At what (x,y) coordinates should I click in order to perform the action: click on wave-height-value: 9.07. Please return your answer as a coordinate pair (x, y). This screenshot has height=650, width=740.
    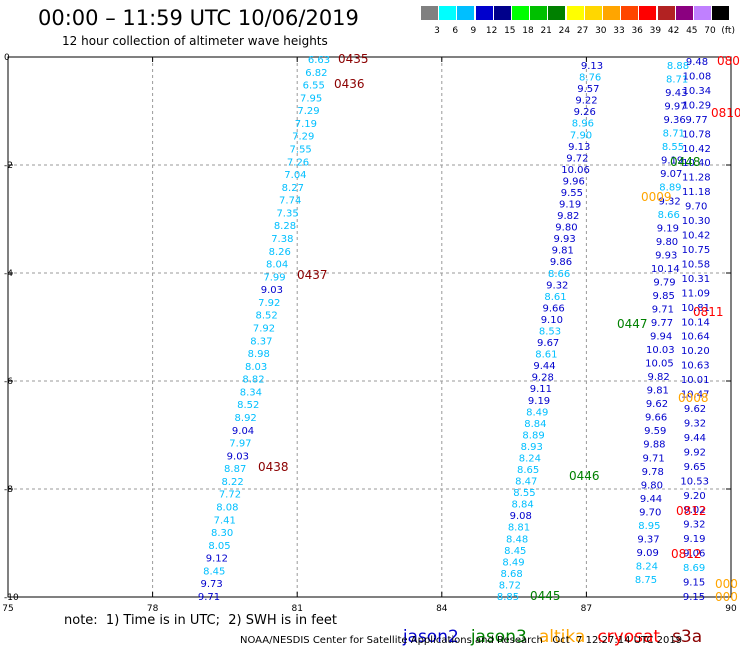
    Looking at the image, I should click on (671, 174).